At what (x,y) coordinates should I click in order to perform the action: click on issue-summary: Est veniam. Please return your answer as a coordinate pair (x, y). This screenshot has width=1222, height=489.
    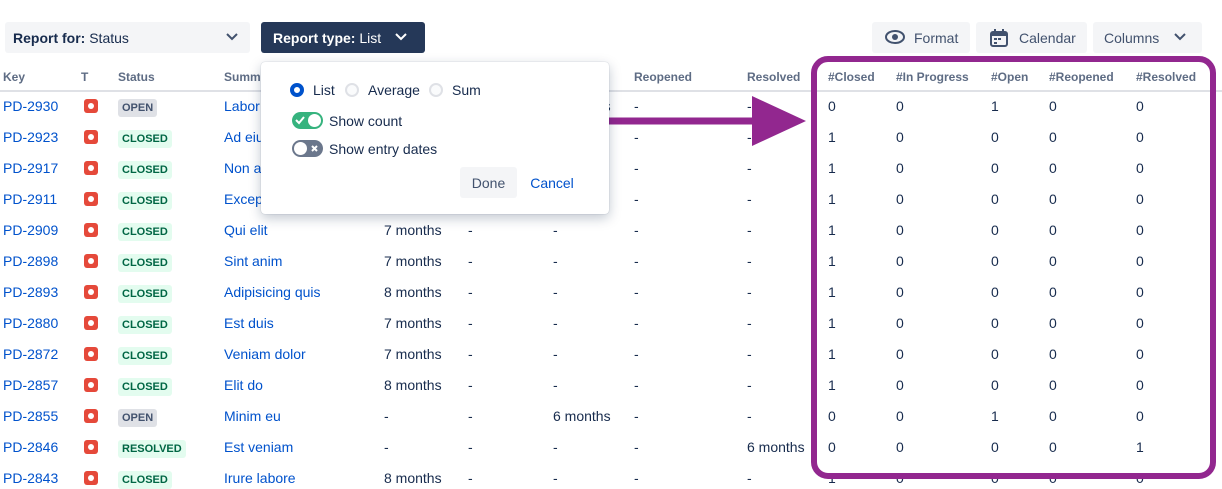
    Looking at the image, I should click on (259, 447).